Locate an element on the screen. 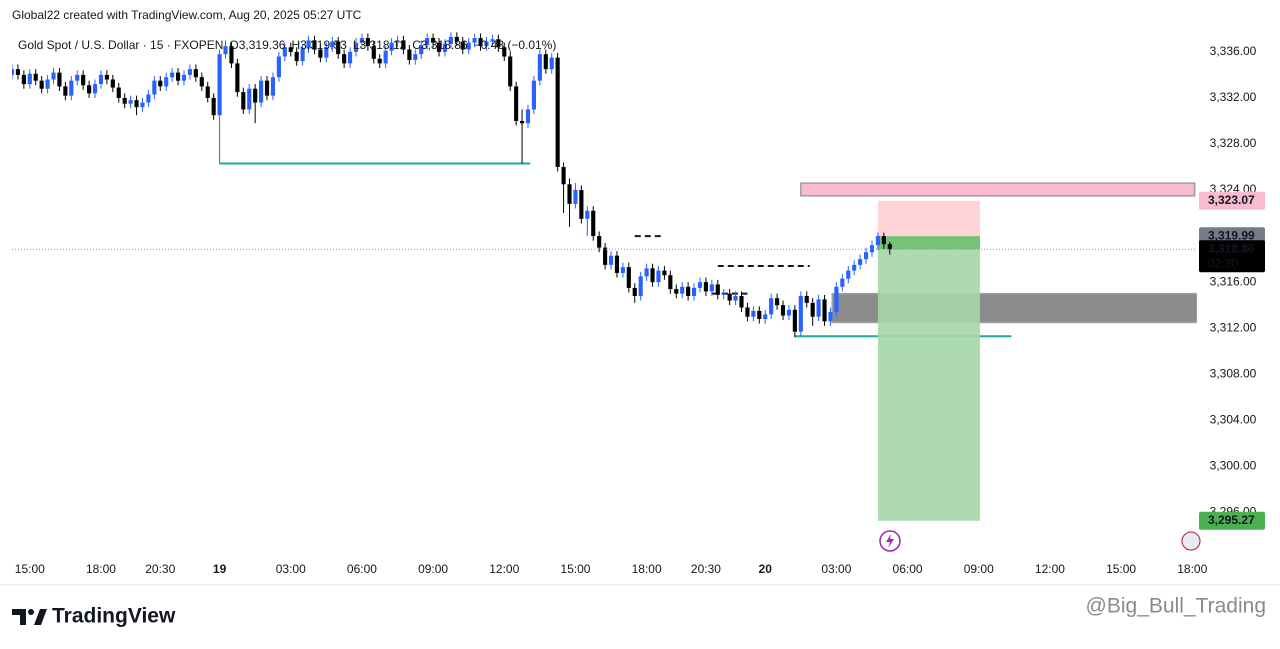 The image size is (1280, 649). brand-logo is located at coordinates (29, 617).